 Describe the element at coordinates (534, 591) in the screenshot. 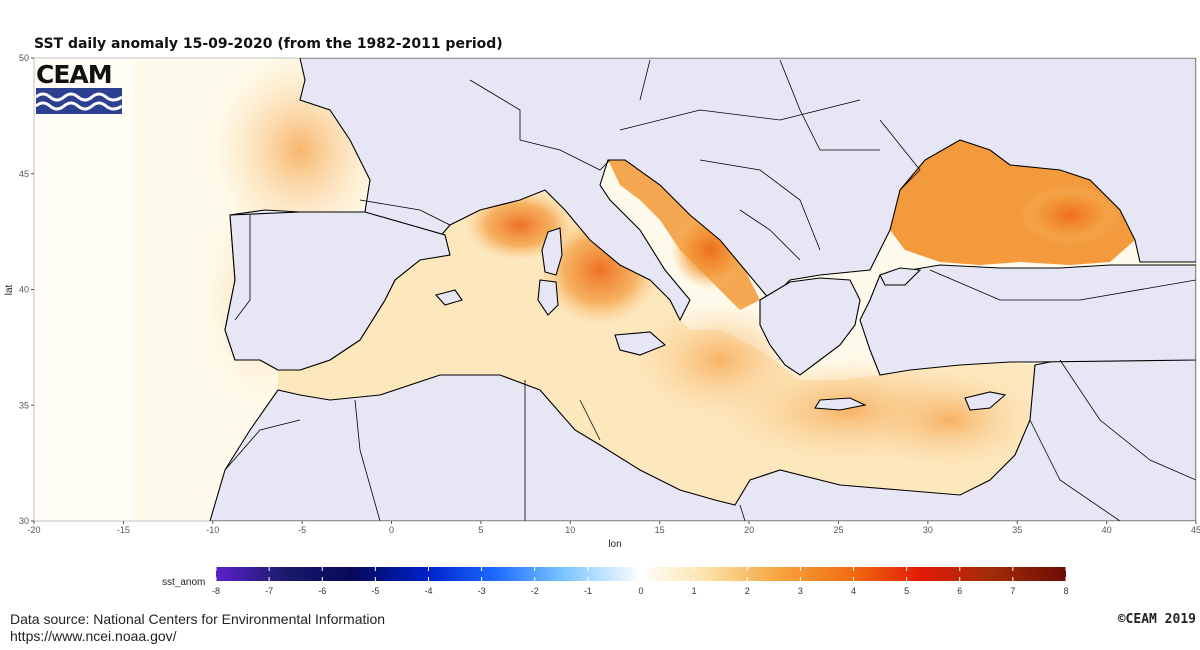

I see `colorbar-tick-label: -2` at that location.